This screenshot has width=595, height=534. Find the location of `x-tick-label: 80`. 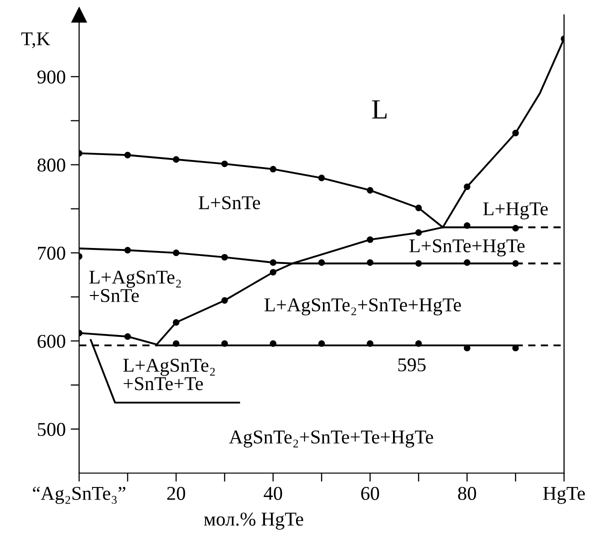

x-tick-label: 80 is located at coordinates (467, 493).